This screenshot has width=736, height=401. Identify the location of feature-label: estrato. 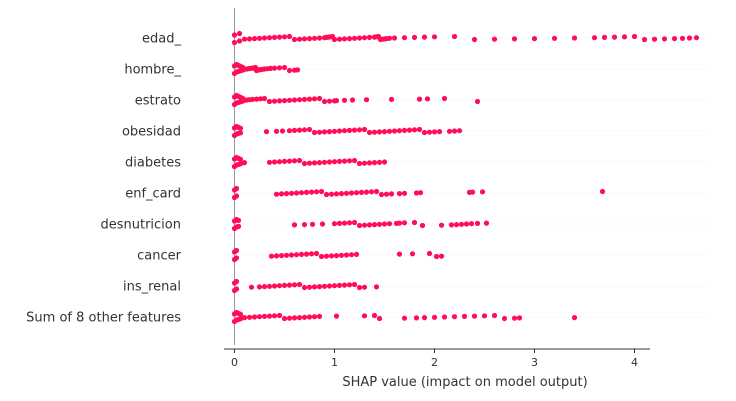
(158, 101).